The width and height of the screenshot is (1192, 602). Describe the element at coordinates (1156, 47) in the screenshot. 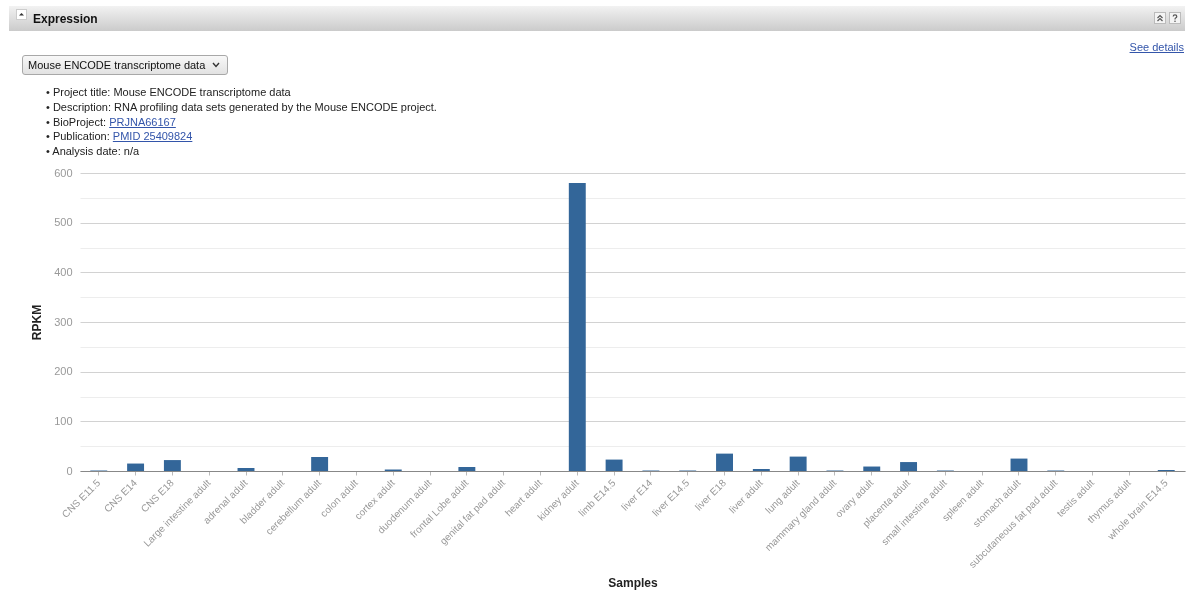

I see `text: See details` at that location.